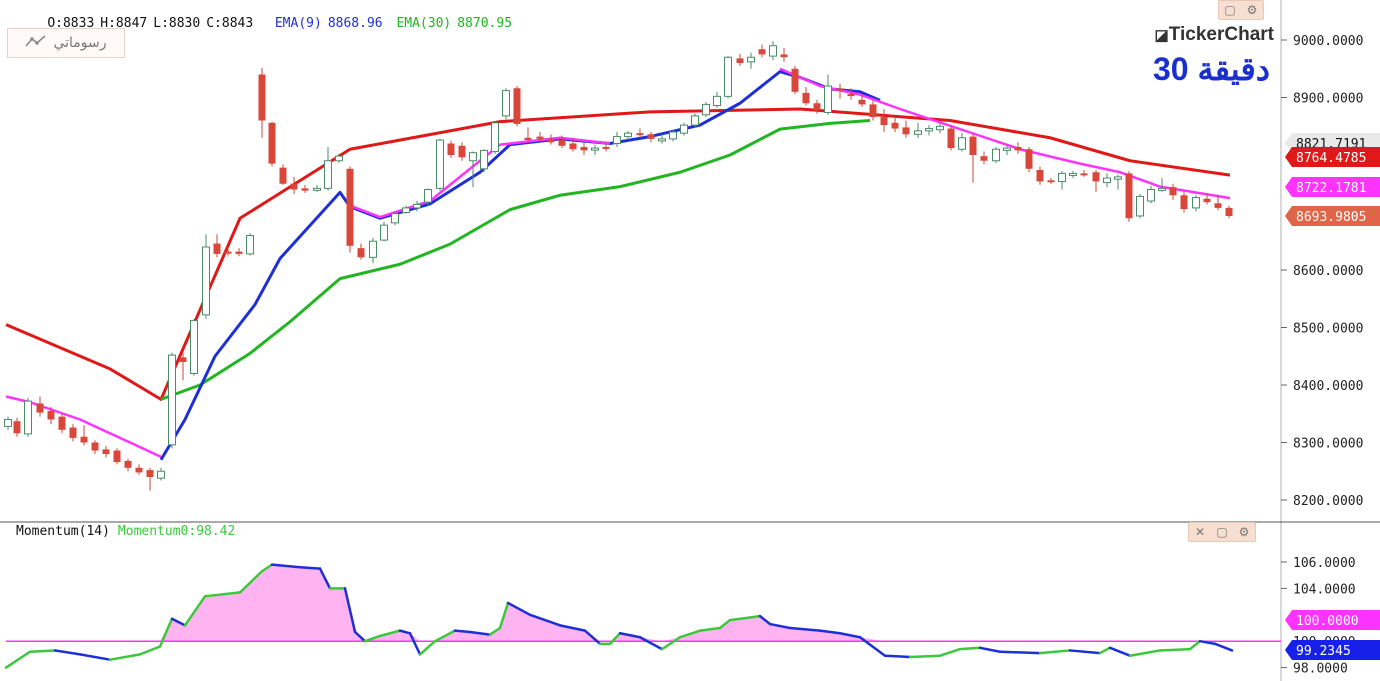 This screenshot has height=681, width=1380. Describe the element at coordinates (66, 43) in the screenshot. I see `drawings-button: رسوماتي` at that location.